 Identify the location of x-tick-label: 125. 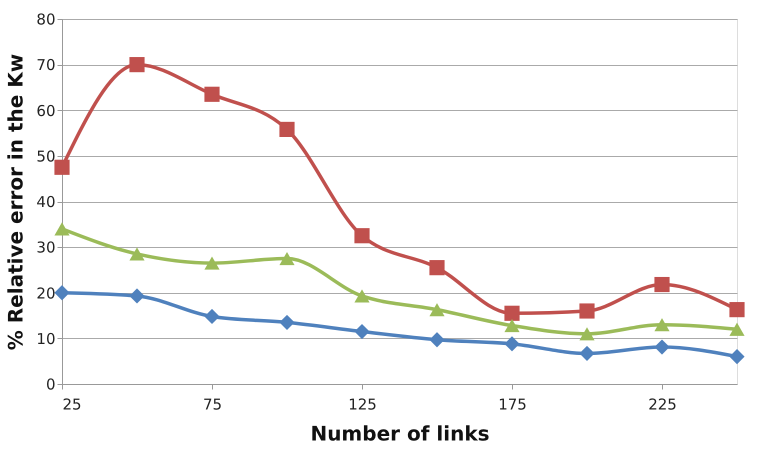
(362, 405).